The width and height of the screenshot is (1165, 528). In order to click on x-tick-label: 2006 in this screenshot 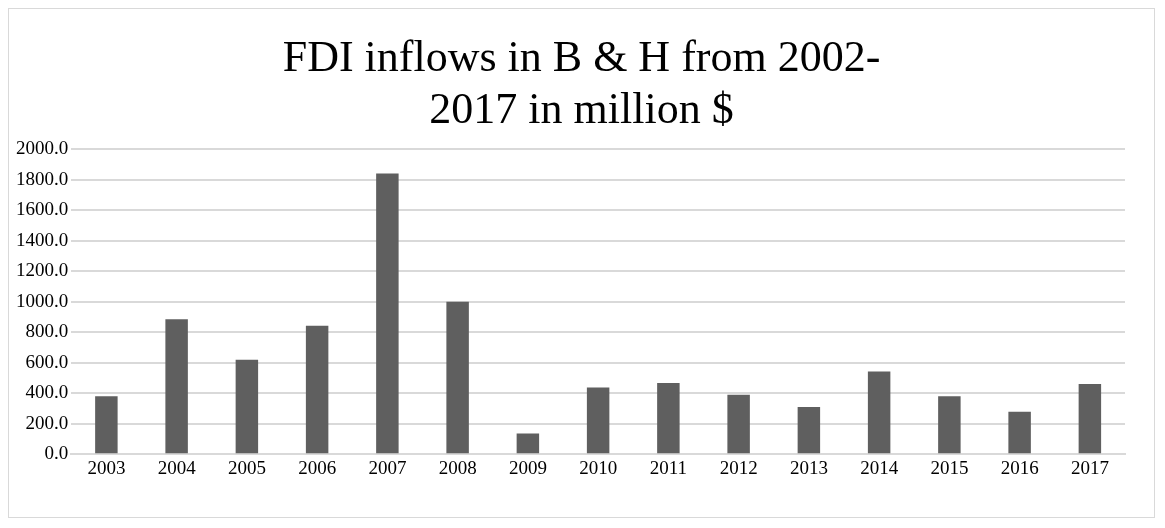, I will do `click(317, 467)`.